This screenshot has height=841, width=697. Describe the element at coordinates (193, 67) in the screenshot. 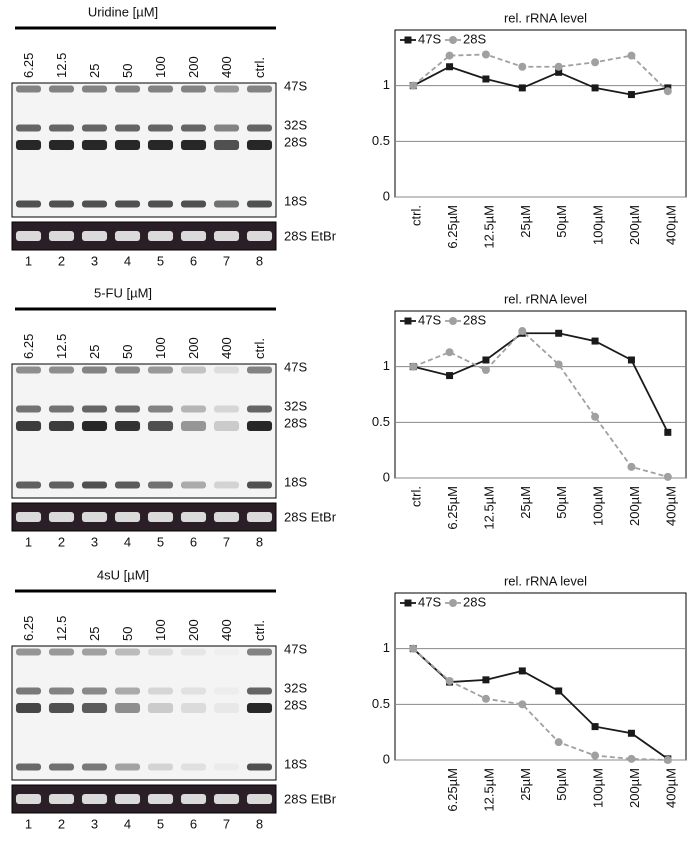

I see `lane-label: 200` at that location.